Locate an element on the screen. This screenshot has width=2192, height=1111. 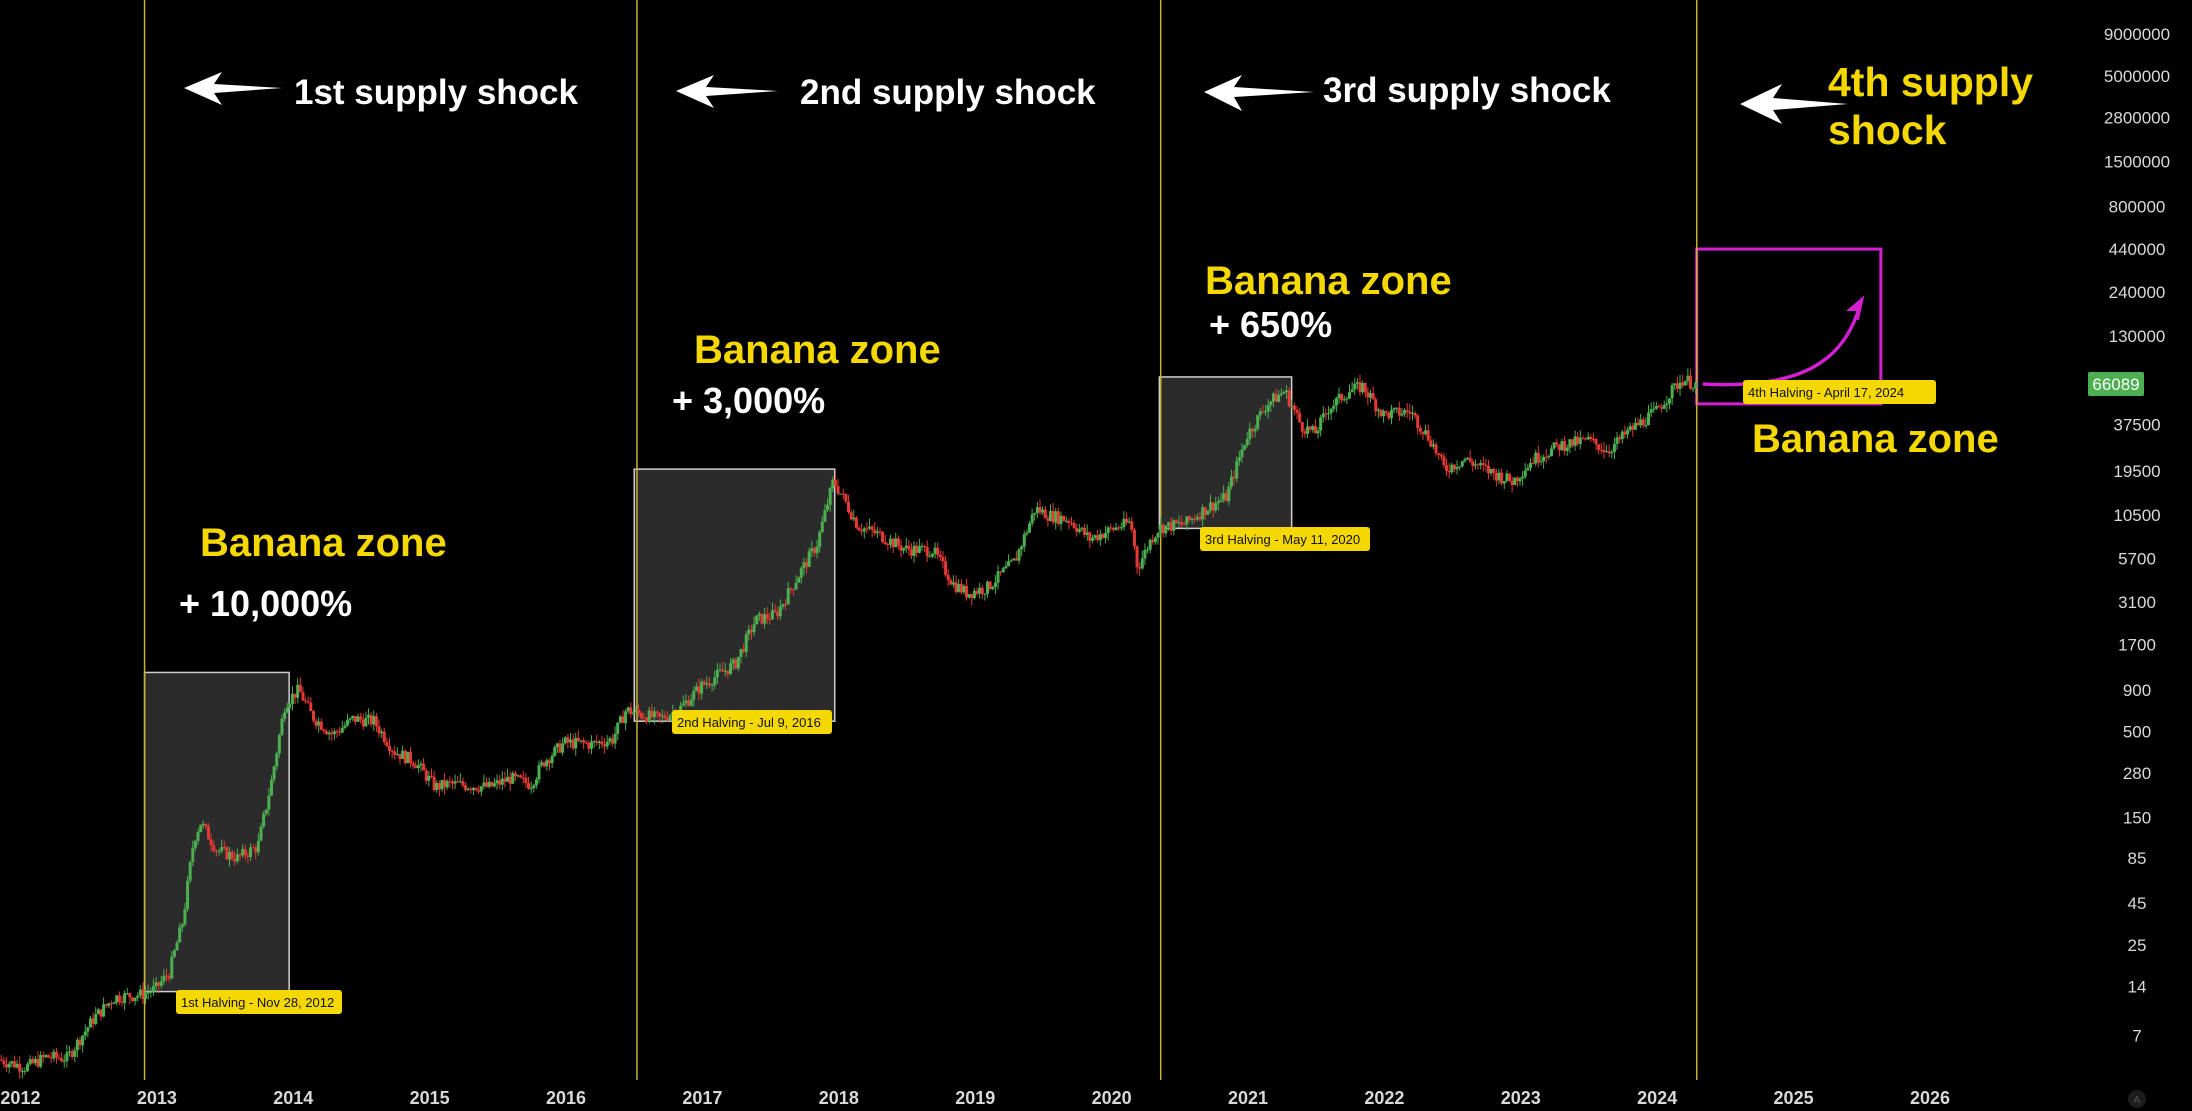
x-tick-label: 2012 is located at coordinates (20, 1098).